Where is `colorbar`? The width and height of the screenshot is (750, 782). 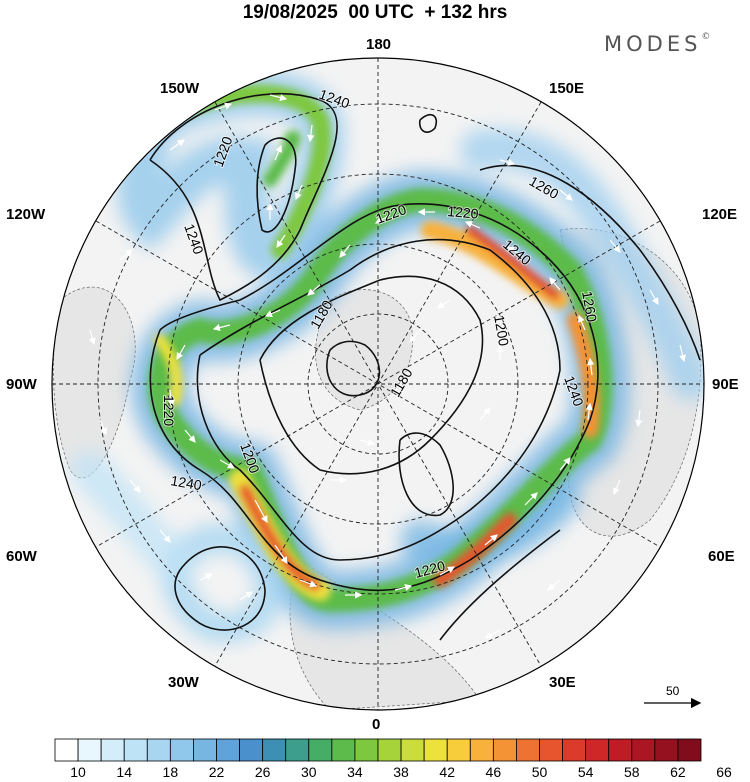 colorbar is located at coordinates (378, 750).